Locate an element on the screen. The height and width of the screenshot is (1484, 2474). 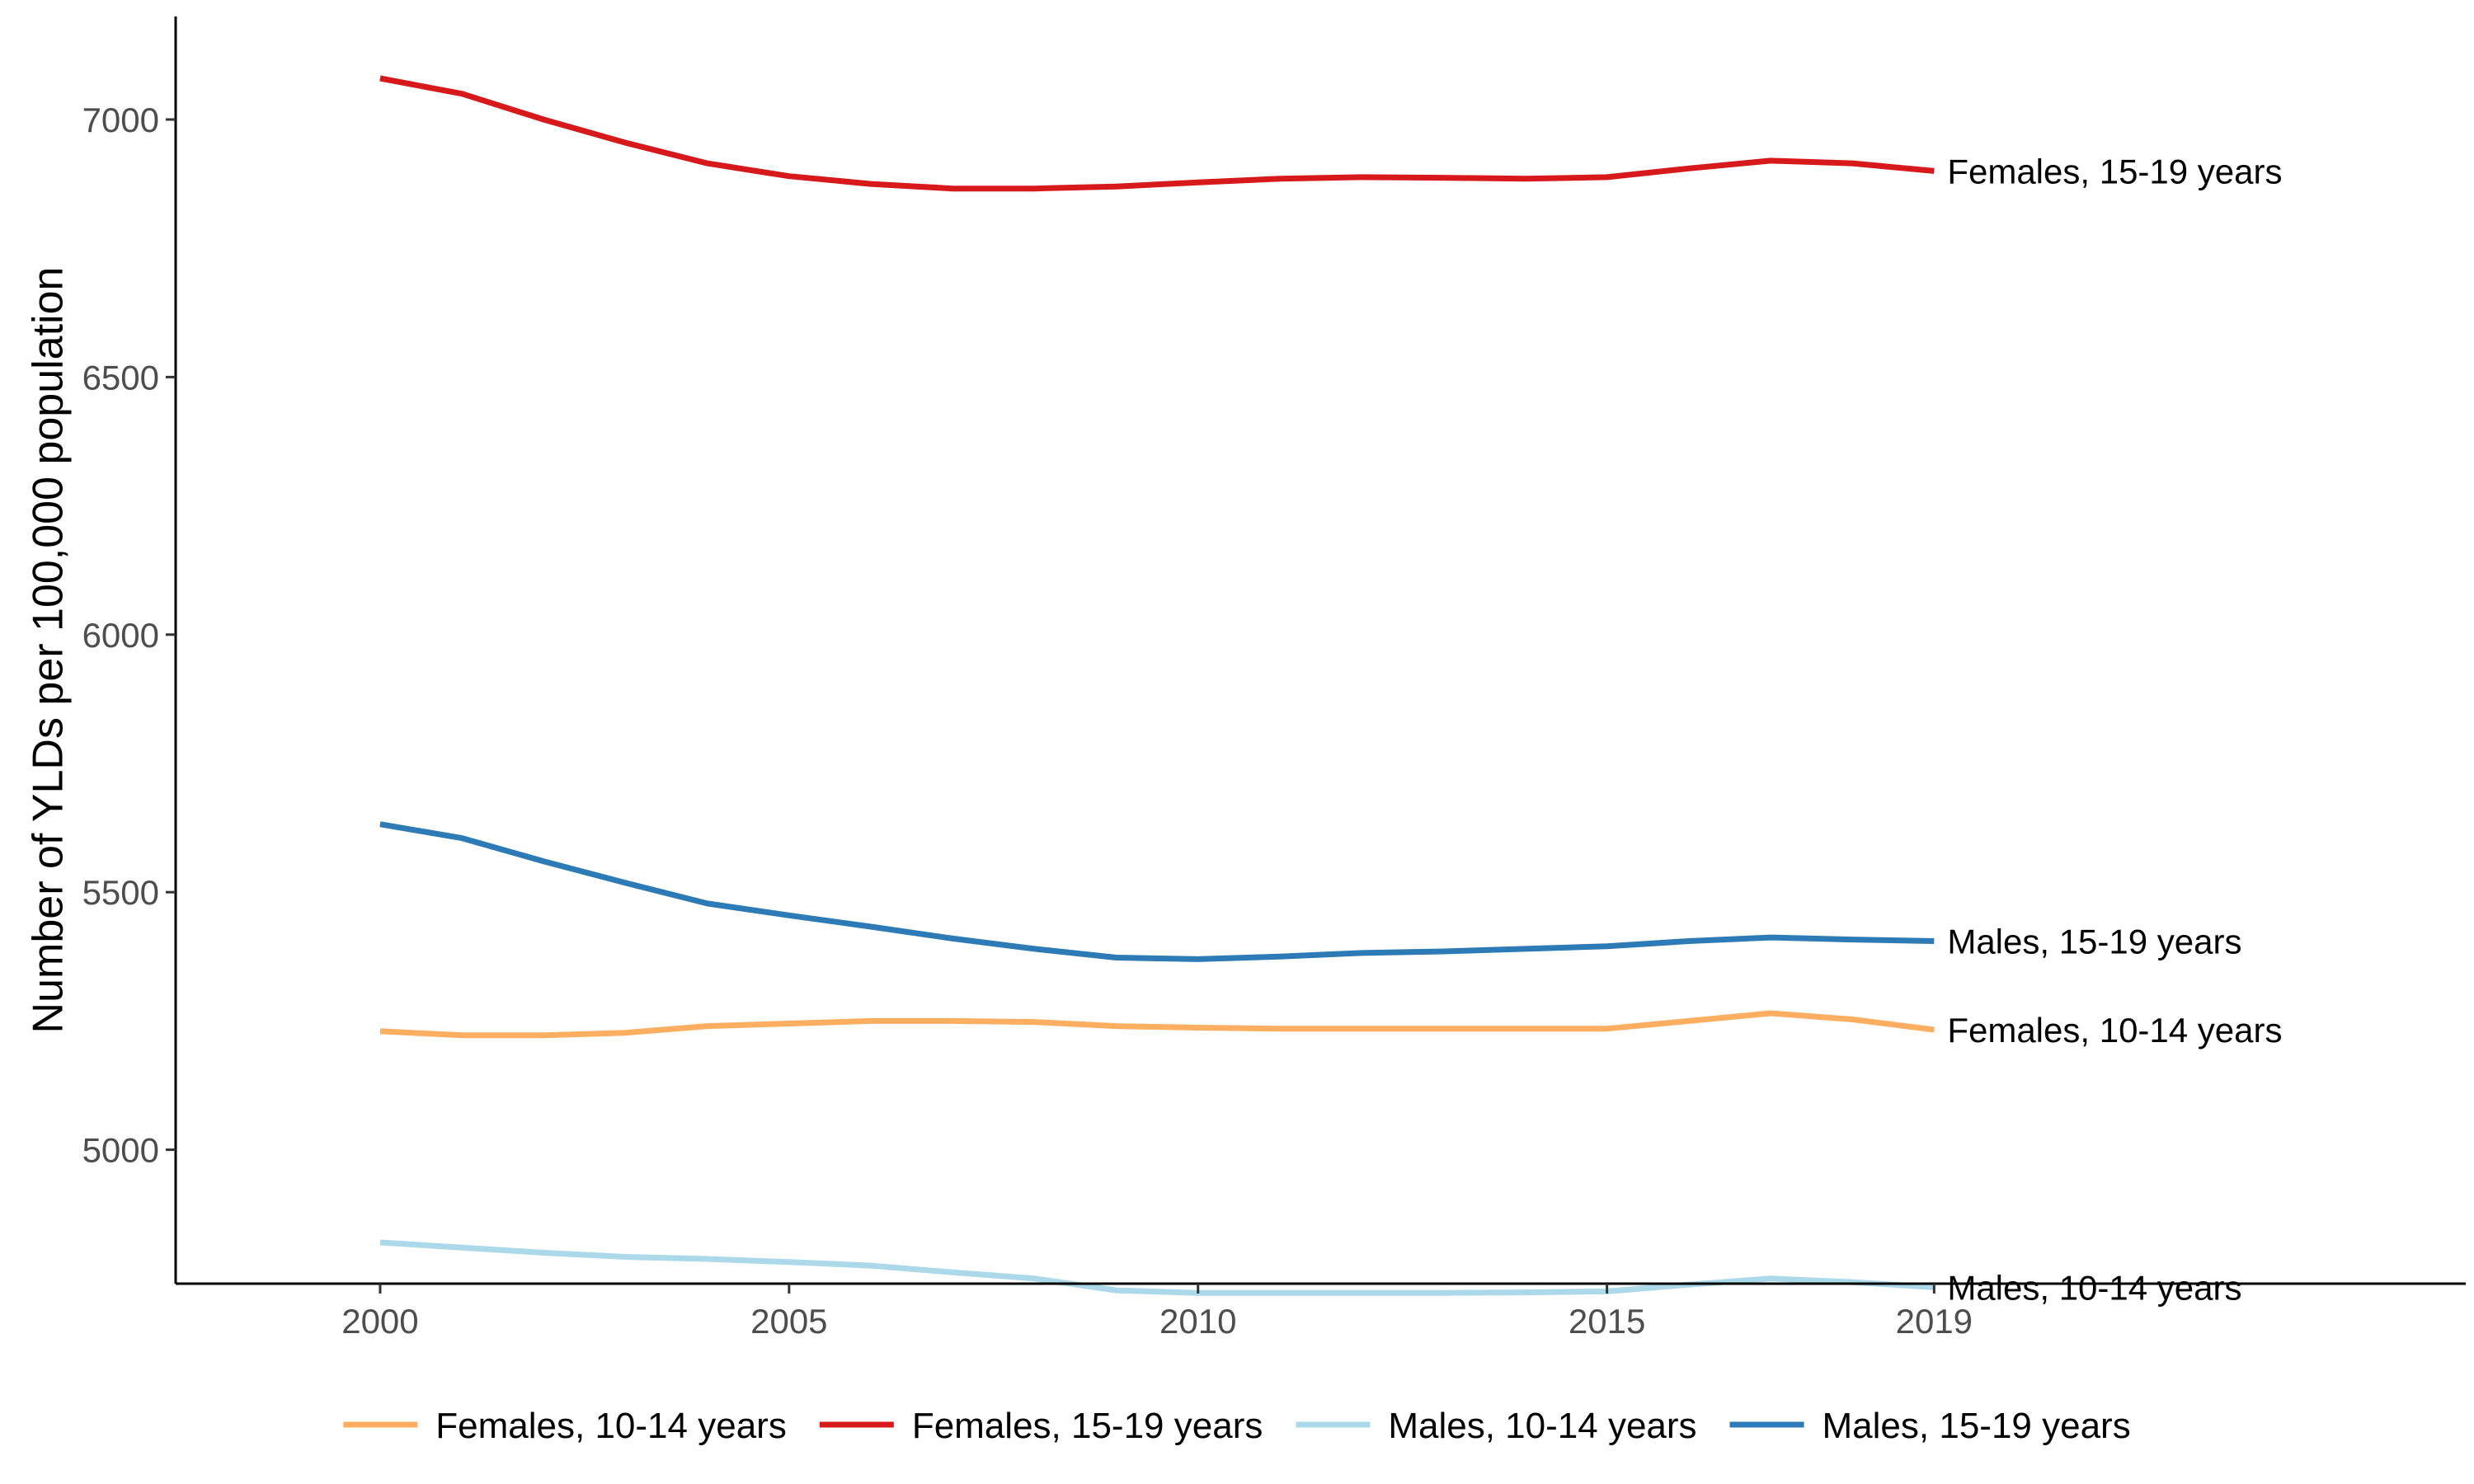
x-tick-label: 2005 is located at coordinates (788, 1321).